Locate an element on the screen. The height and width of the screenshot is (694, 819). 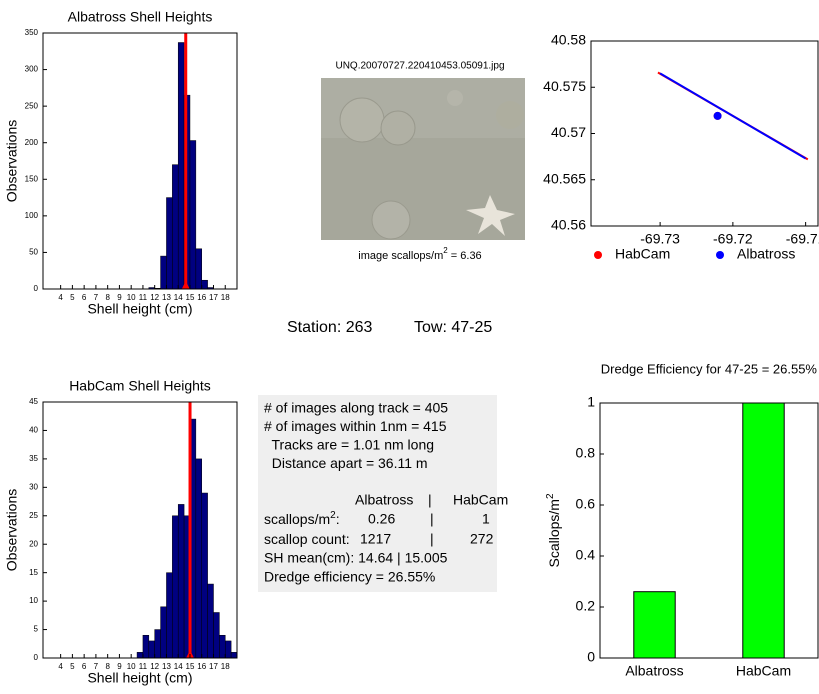
y-tick-label: 1 is located at coordinates (591, 402).